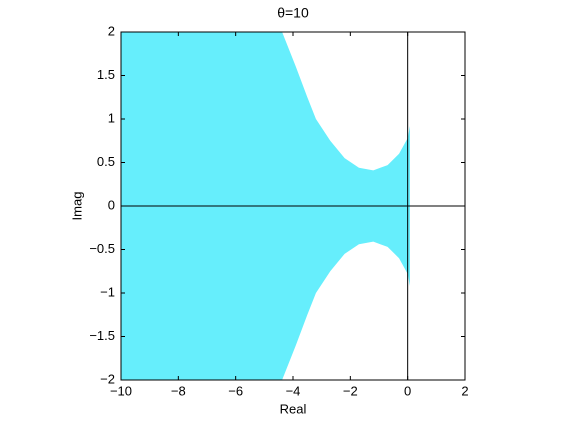  What do you see at coordinates (76, 206) in the screenshot?
I see `y-axis-label: Imag` at bounding box center [76, 206].